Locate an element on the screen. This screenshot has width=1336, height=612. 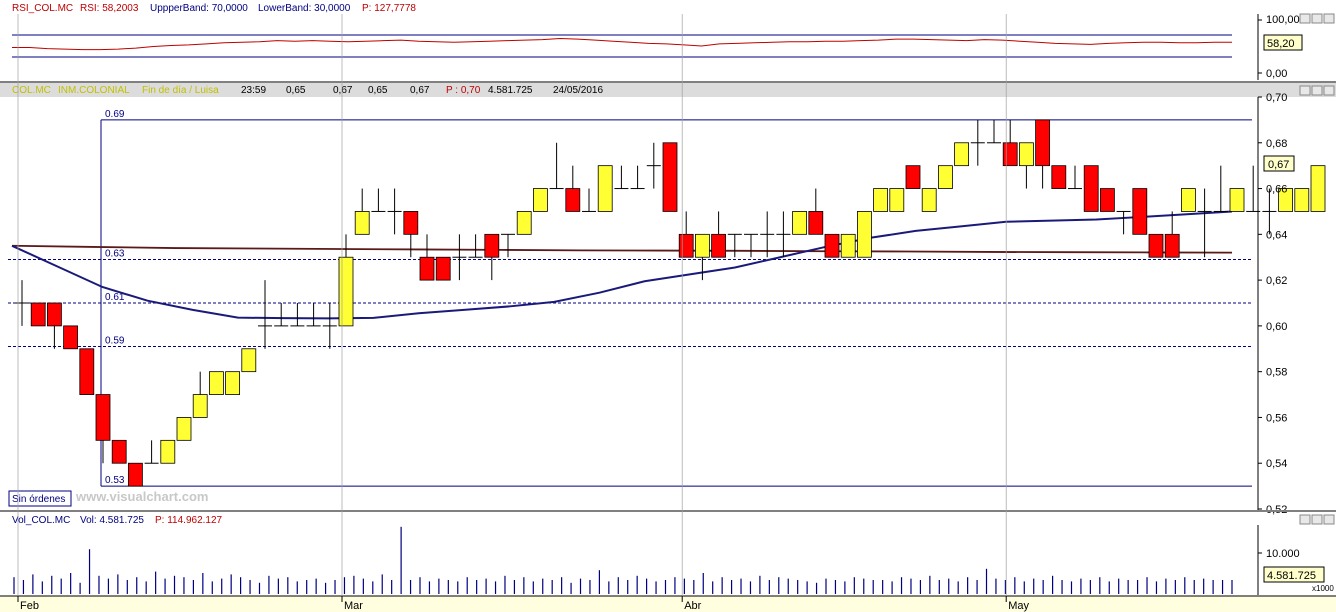
rsi-close-button is located at coordinates (1329, 18).